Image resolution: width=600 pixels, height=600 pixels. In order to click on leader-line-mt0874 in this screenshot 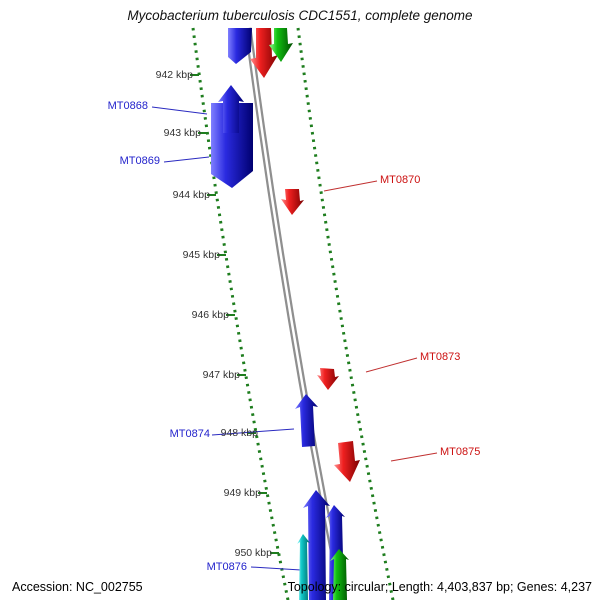, I will do `click(253, 432)`.